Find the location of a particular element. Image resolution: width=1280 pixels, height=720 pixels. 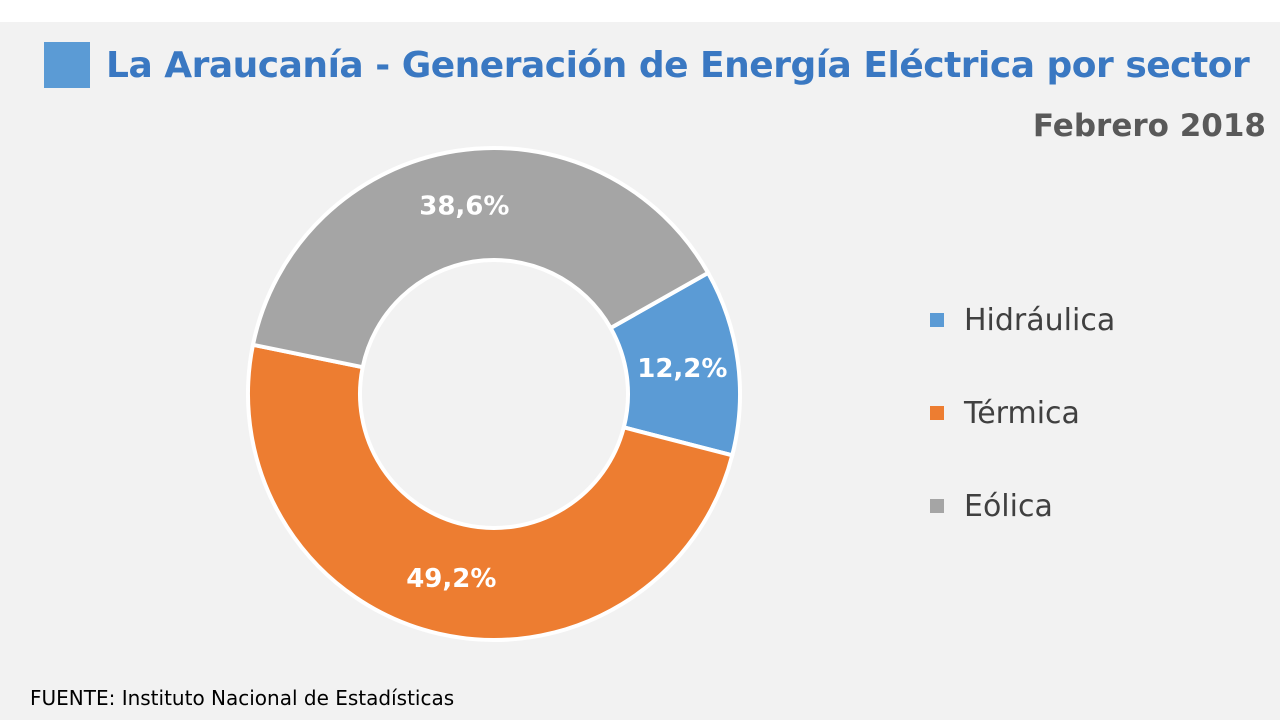

legend-item-eolica: Eólica is located at coordinates (1022, 506).